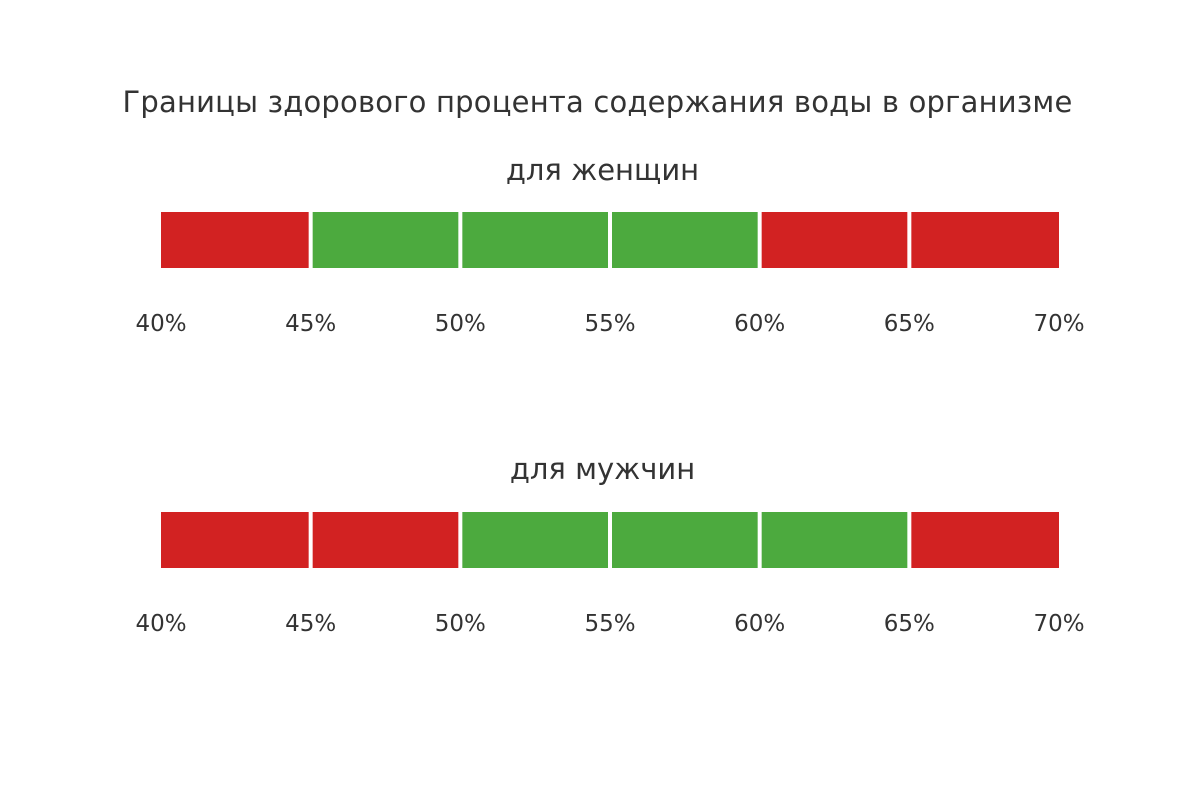 The width and height of the screenshot is (1195, 789). Describe the element at coordinates (759, 324) in the screenshot. I see `women-tick-label: 60%` at that location.